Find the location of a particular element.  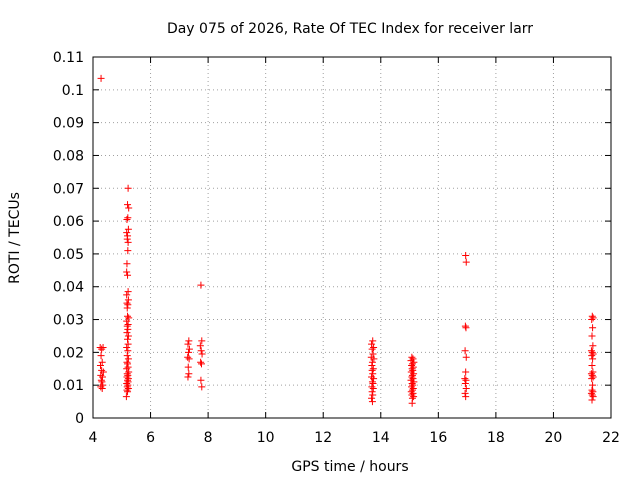

y-tick-label: 0 is located at coordinates (79, 419).